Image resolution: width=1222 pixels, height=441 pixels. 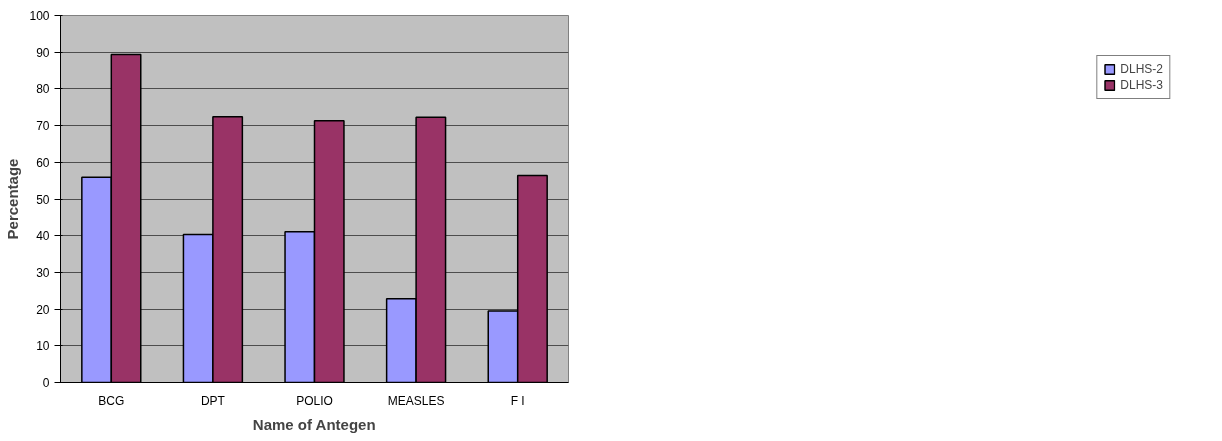 I want to click on y-tick-label: 60, so click(x=43, y=162).